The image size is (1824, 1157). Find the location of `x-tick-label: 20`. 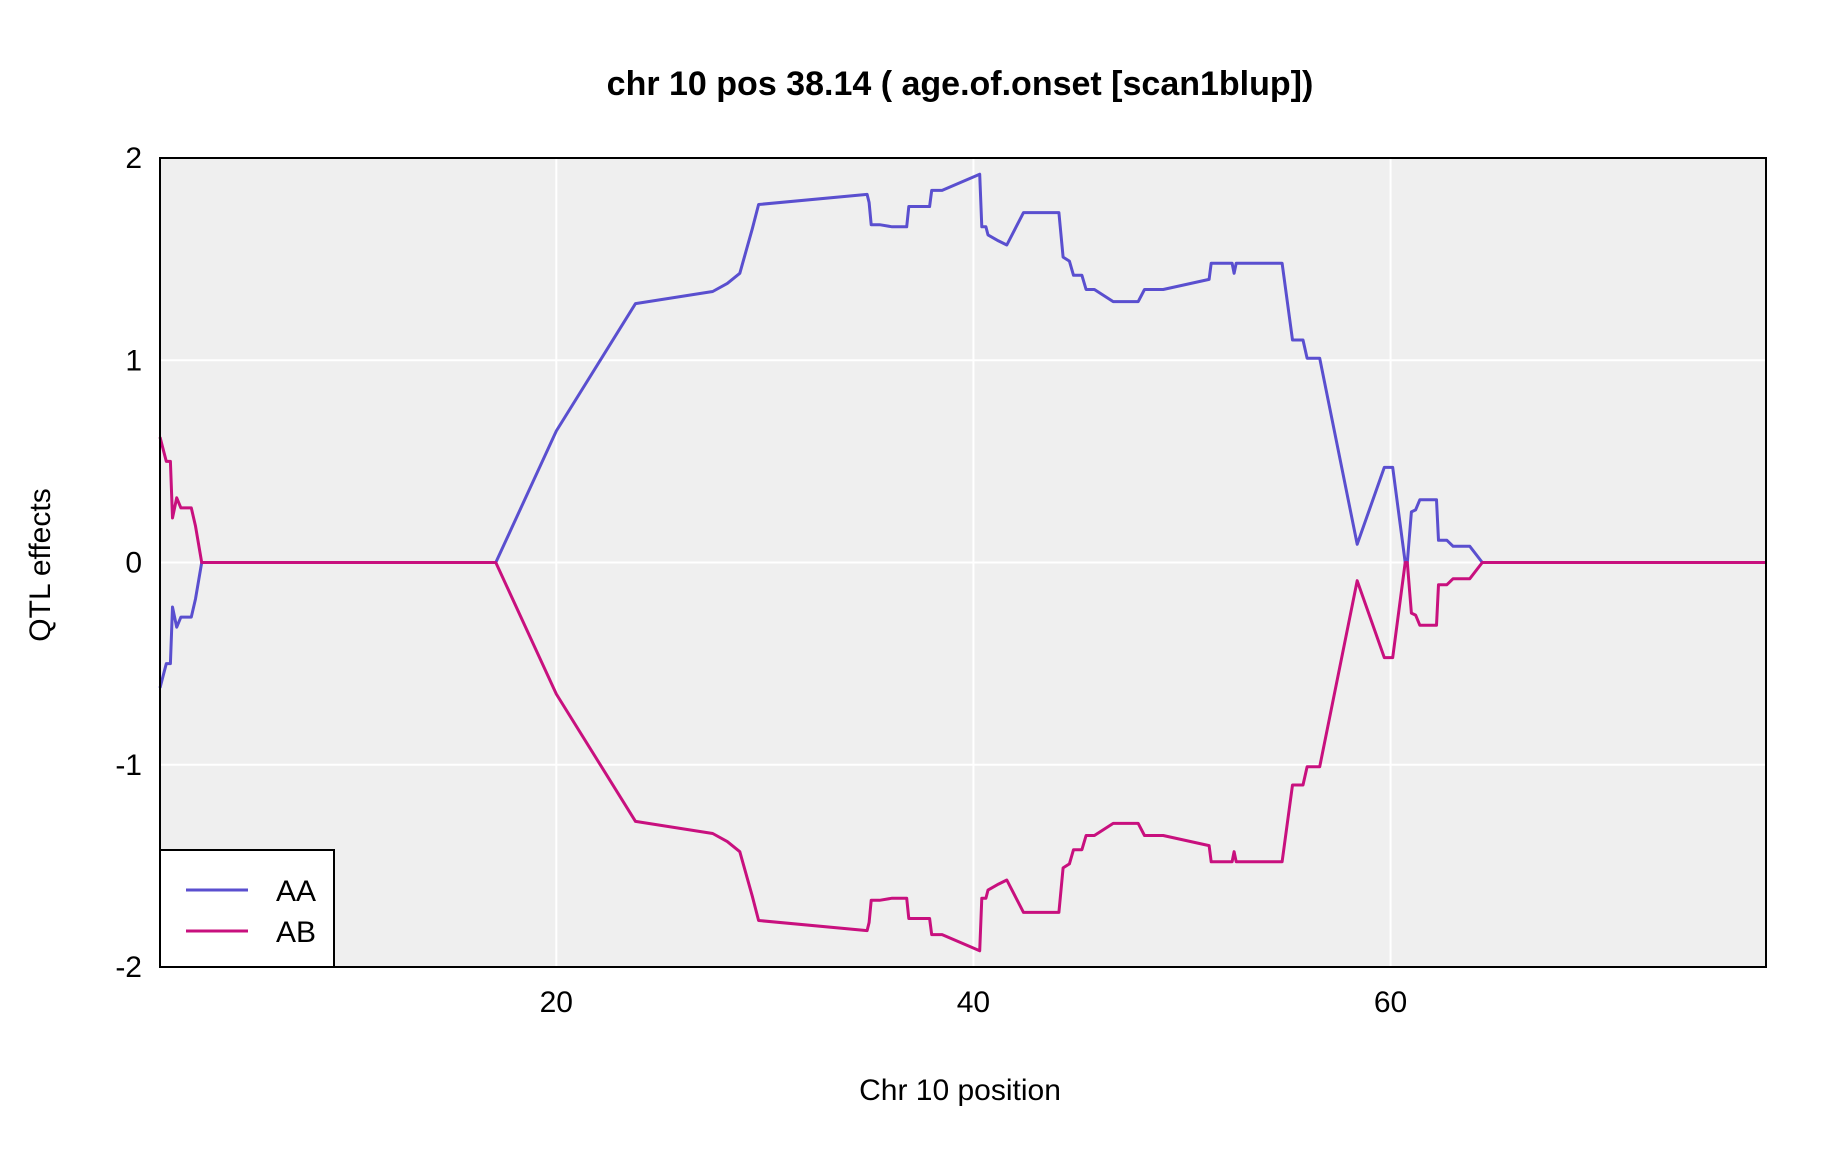

x-tick-label: 20 is located at coordinates (556, 1002).